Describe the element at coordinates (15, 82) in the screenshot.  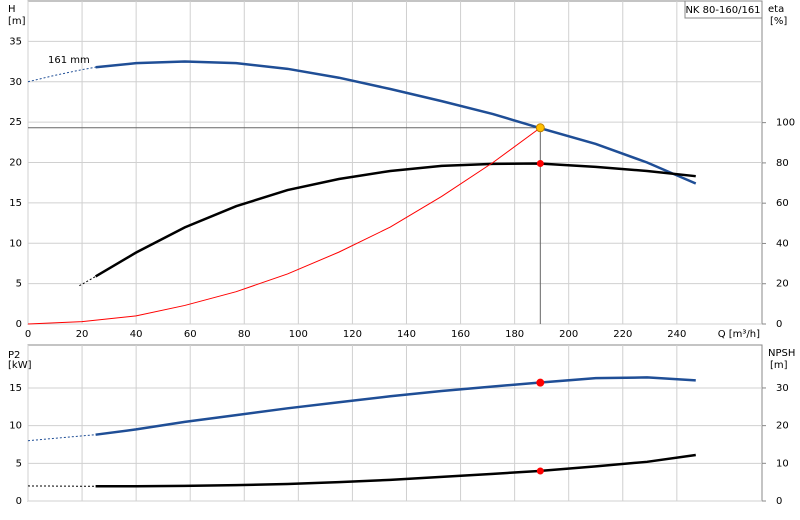
I see `y-tick-label: 30` at that location.